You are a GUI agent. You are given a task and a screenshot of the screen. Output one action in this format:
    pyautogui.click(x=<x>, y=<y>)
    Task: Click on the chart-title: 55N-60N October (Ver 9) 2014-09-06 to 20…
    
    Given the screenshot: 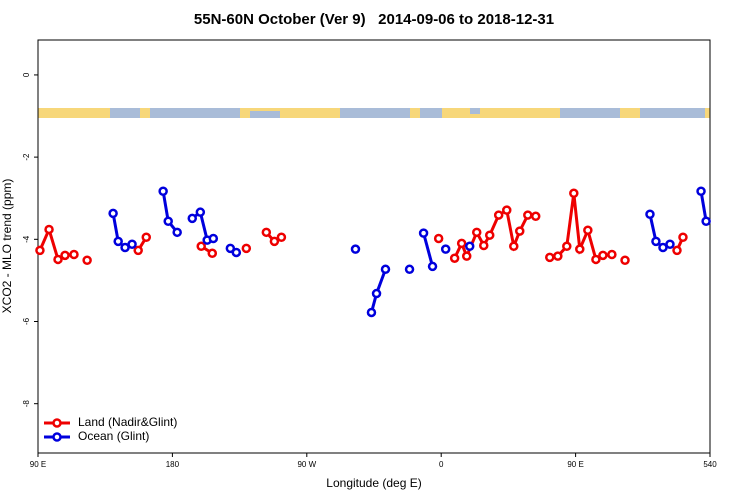 What is the action you would take?
    pyautogui.click(x=374, y=19)
    